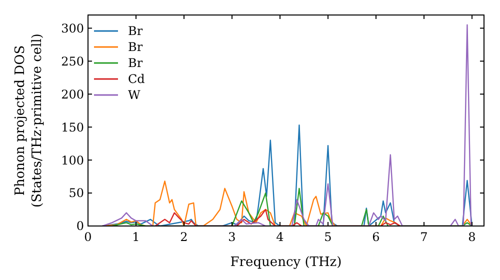  Describe the element at coordinates (72, 61) in the screenshot. I see `y-tick-label: 250` at that location.